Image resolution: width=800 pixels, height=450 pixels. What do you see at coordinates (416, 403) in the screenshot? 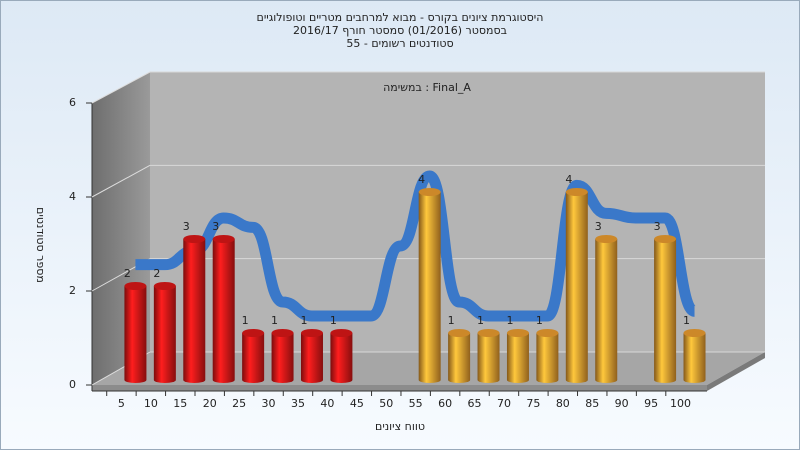
I see `x-tick-label: 55` at bounding box center [416, 403].